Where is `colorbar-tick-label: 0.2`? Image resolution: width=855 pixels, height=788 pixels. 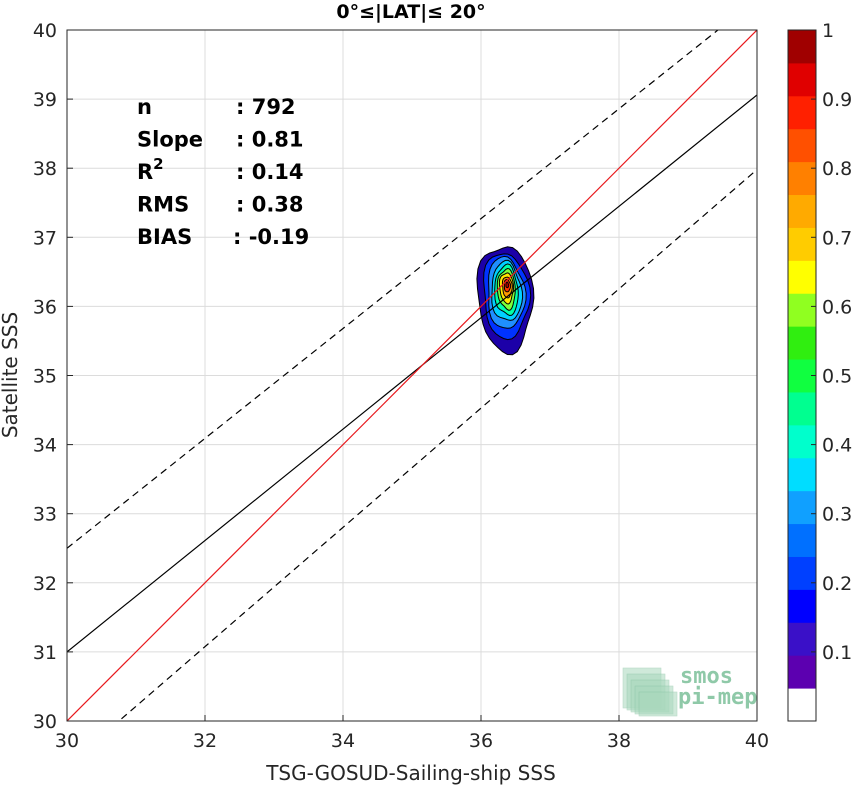
colorbar-tick-label: 0.2 is located at coordinates (837, 584).